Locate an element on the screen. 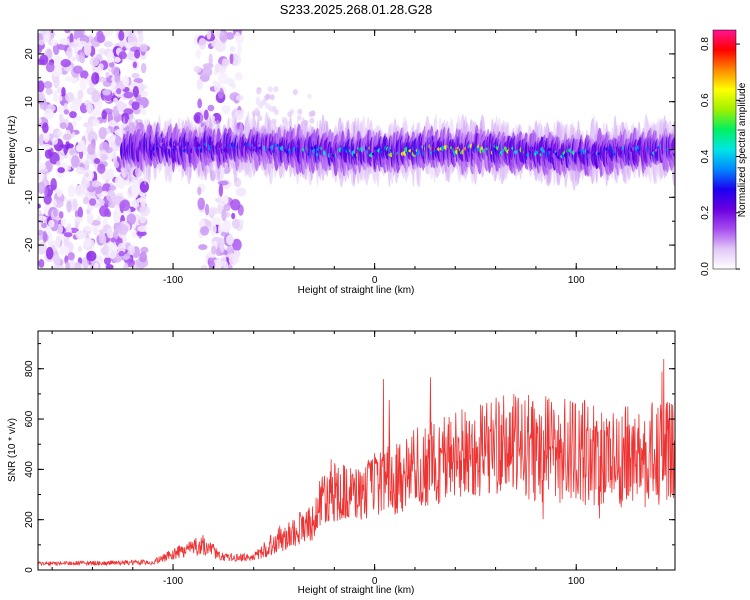  snr-y-tick-label: 200 is located at coordinates (29, 519).